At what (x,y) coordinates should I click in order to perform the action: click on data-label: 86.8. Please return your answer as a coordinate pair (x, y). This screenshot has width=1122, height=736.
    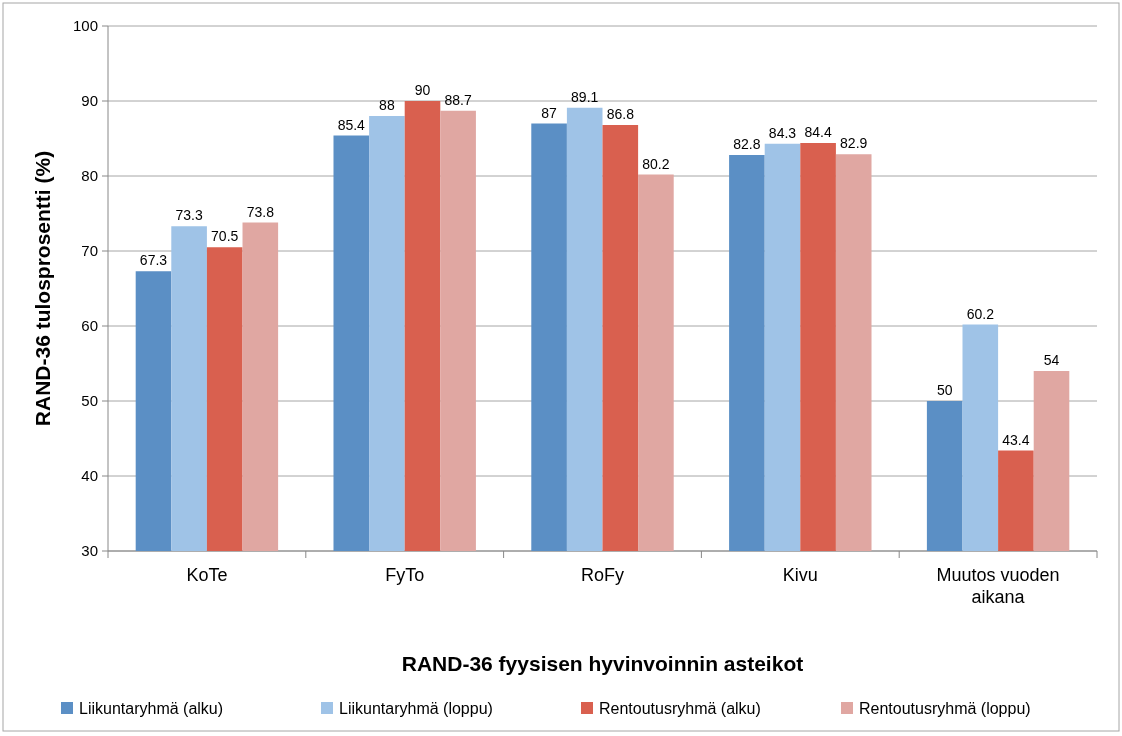
    Looking at the image, I should click on (620, 114).